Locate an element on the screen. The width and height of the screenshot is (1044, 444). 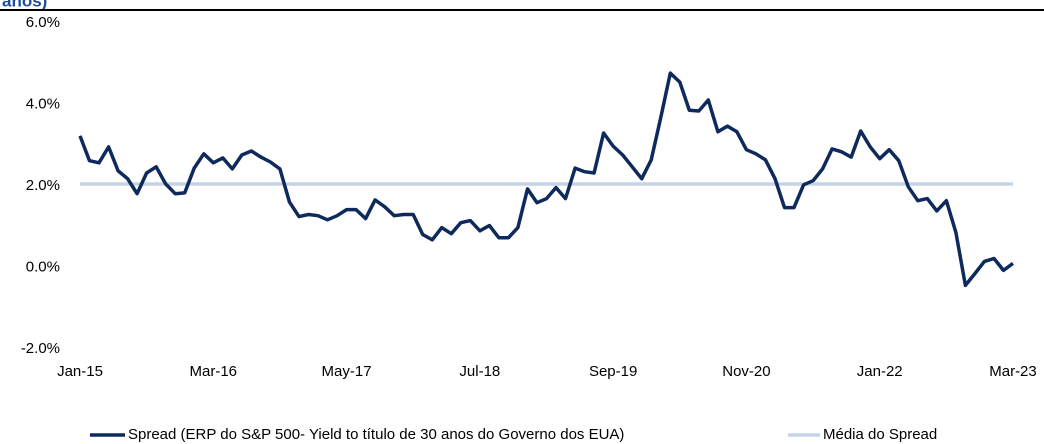
y-tick-label: 0.0% is located at coordinates (43, 266).